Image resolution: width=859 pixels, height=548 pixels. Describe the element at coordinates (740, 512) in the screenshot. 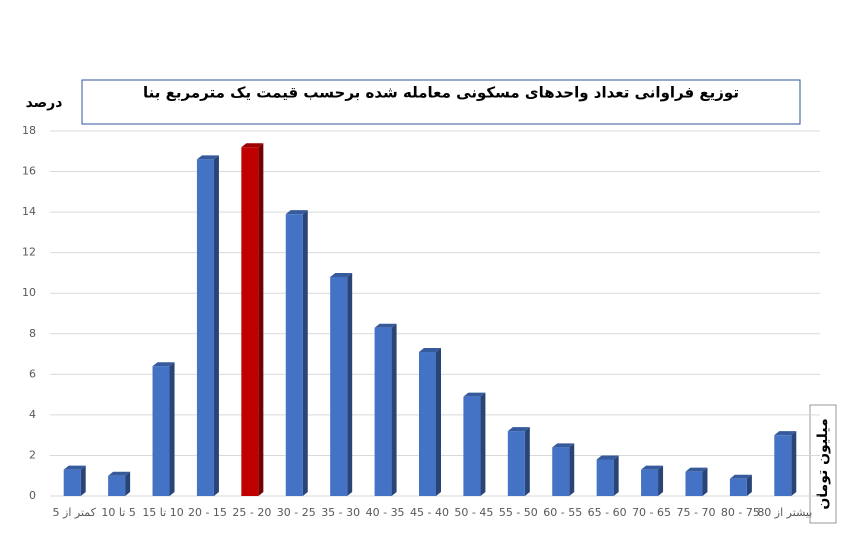

I see `x-tick-label: 75 - 80` at that location.